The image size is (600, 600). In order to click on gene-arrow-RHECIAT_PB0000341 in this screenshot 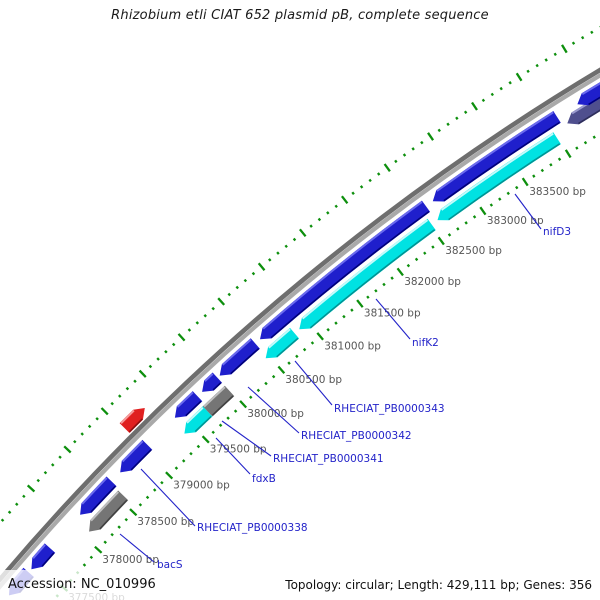, I will do `click(218, 401)`.